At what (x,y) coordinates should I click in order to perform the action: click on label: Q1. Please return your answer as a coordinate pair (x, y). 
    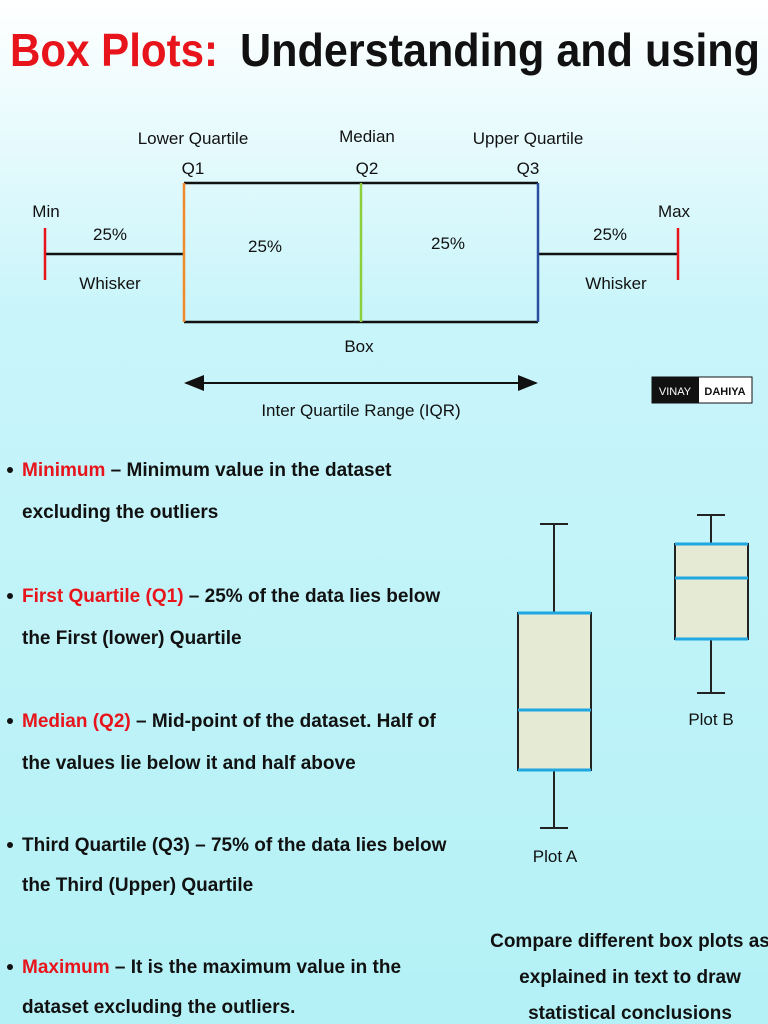
    Looking at the image, I should click on (193, 168).